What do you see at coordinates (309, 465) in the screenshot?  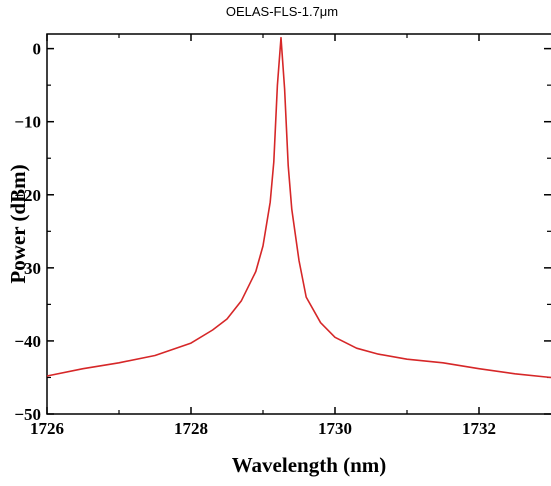 I see `x-axis-label: Wavelength (nm)` at bounding box center [309, 465].